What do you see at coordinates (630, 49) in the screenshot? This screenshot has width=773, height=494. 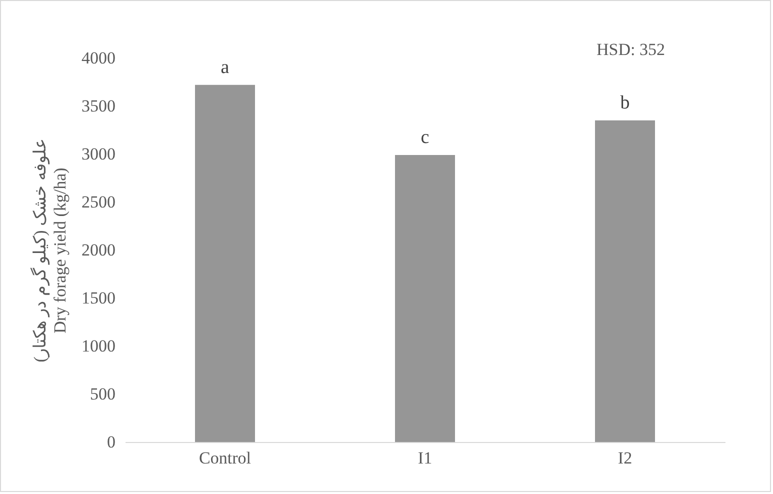 I see `annotation: HSD: 352` at bounding box center [630, 49].